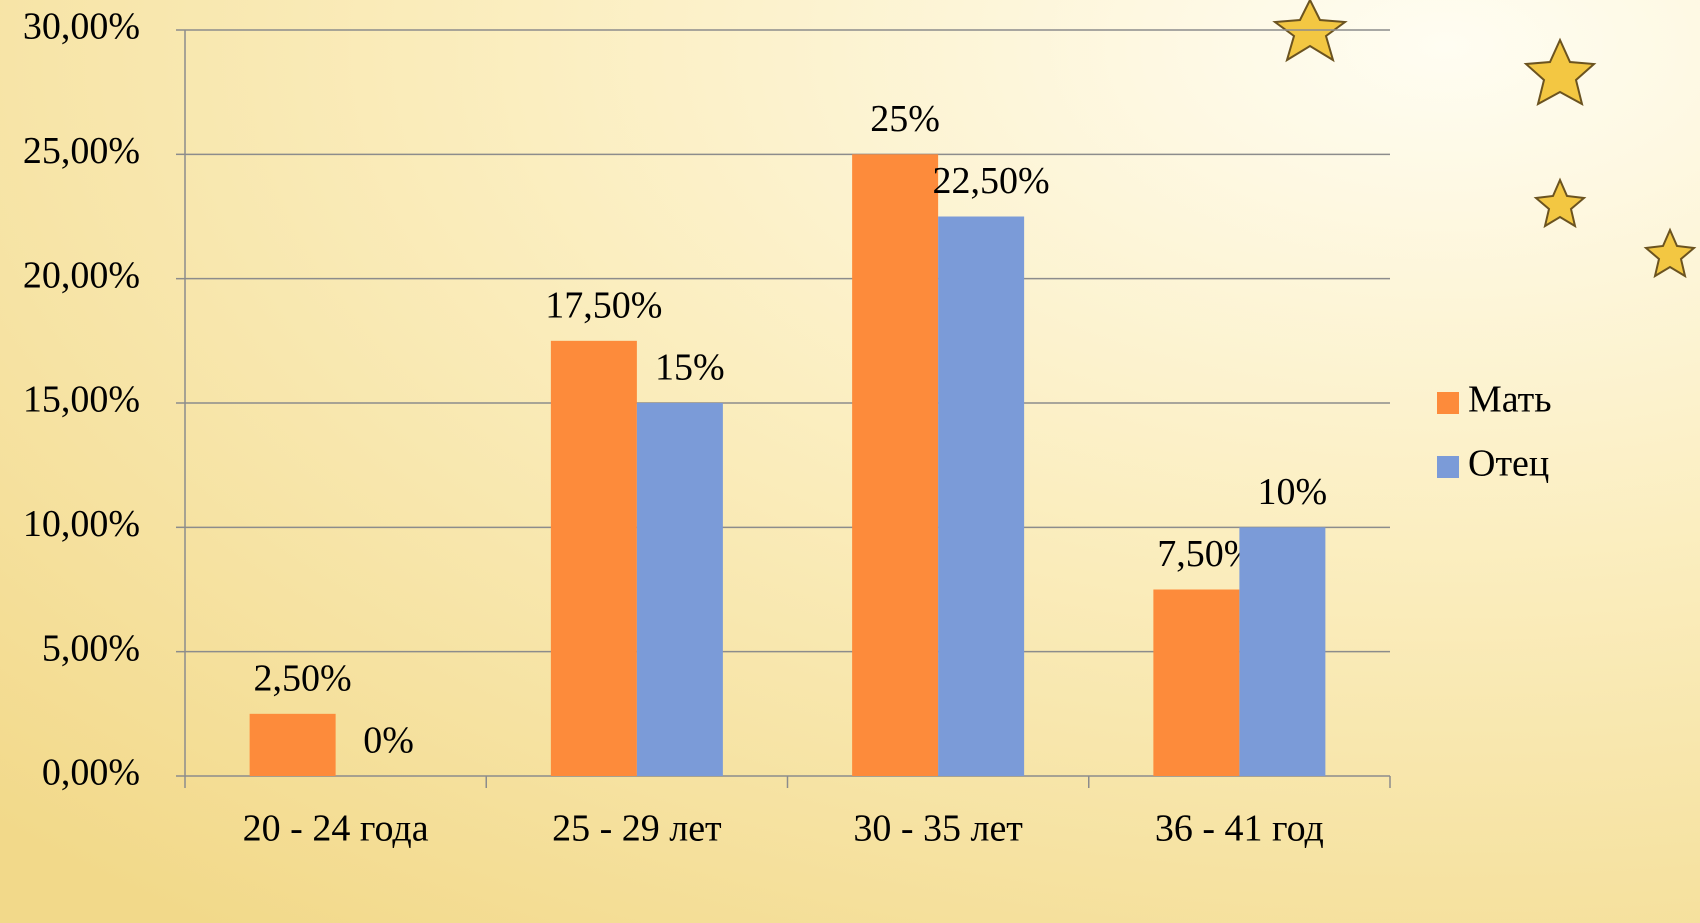 The height and width of the screenshot is (923, 1700). Describe the element at coordinates (81, 524) in the screenshot. I see `y-tick-label: 10,00%` at that location.